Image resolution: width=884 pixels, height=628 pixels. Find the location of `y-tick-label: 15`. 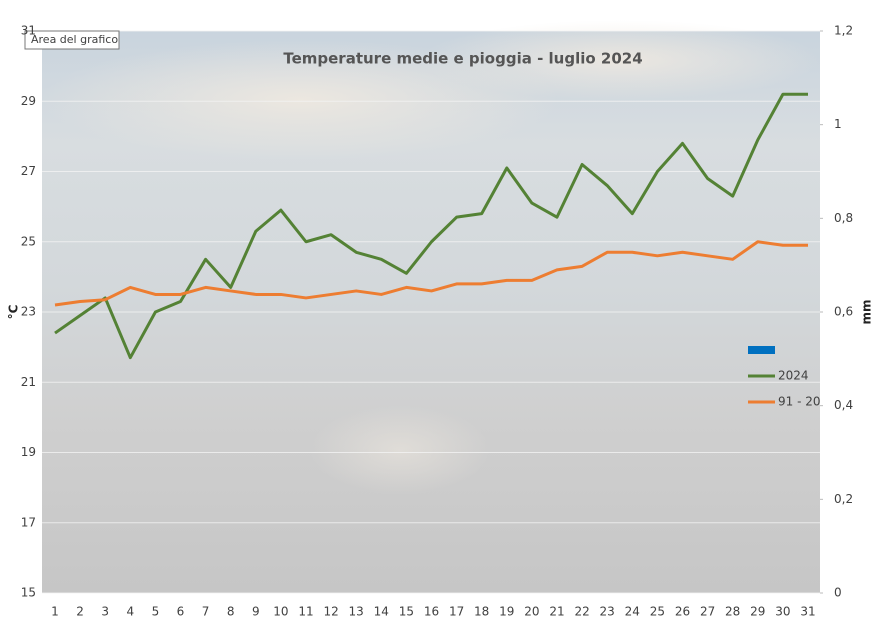

y-tick-label: 15 is located at coordinates (28, 593).